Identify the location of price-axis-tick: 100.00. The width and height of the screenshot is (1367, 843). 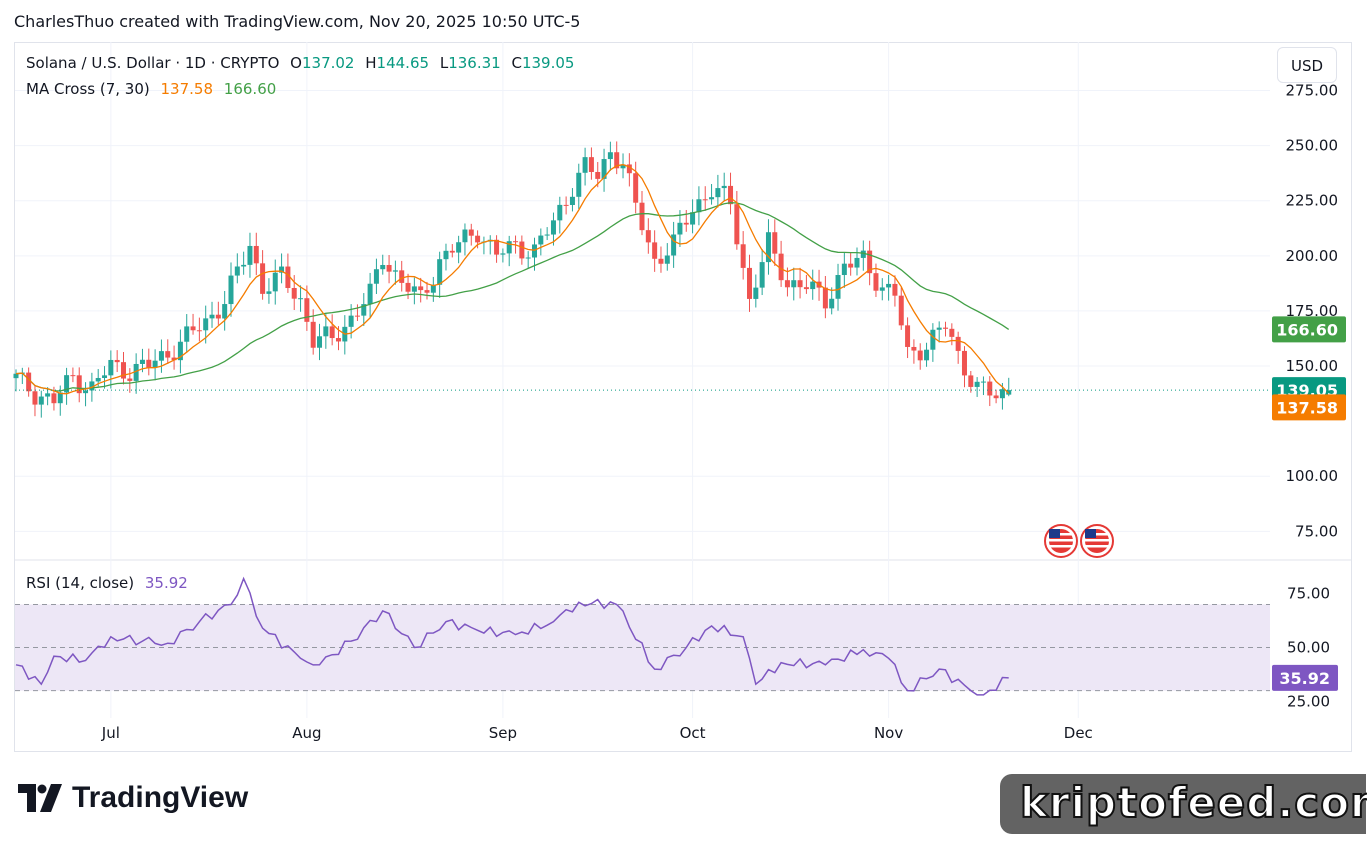
(1312, 476).